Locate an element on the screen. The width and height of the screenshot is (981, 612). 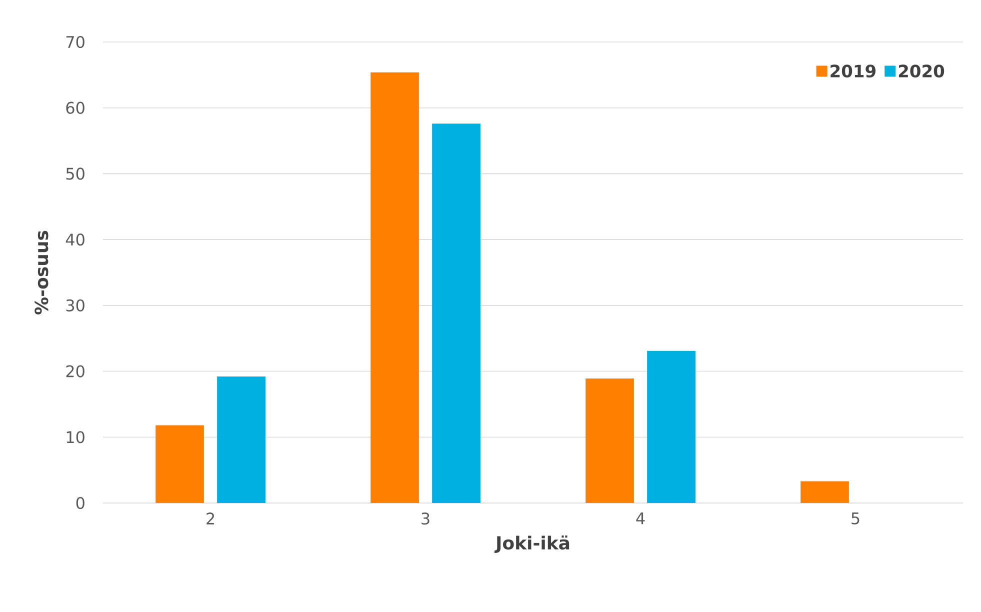
x-tick-label: 4 is located at coordinates (640, 518).